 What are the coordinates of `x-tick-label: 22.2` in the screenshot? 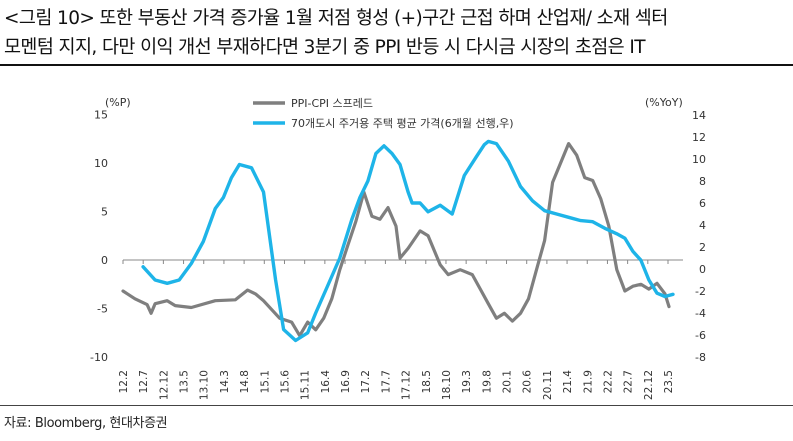 It's located at (608, 381).